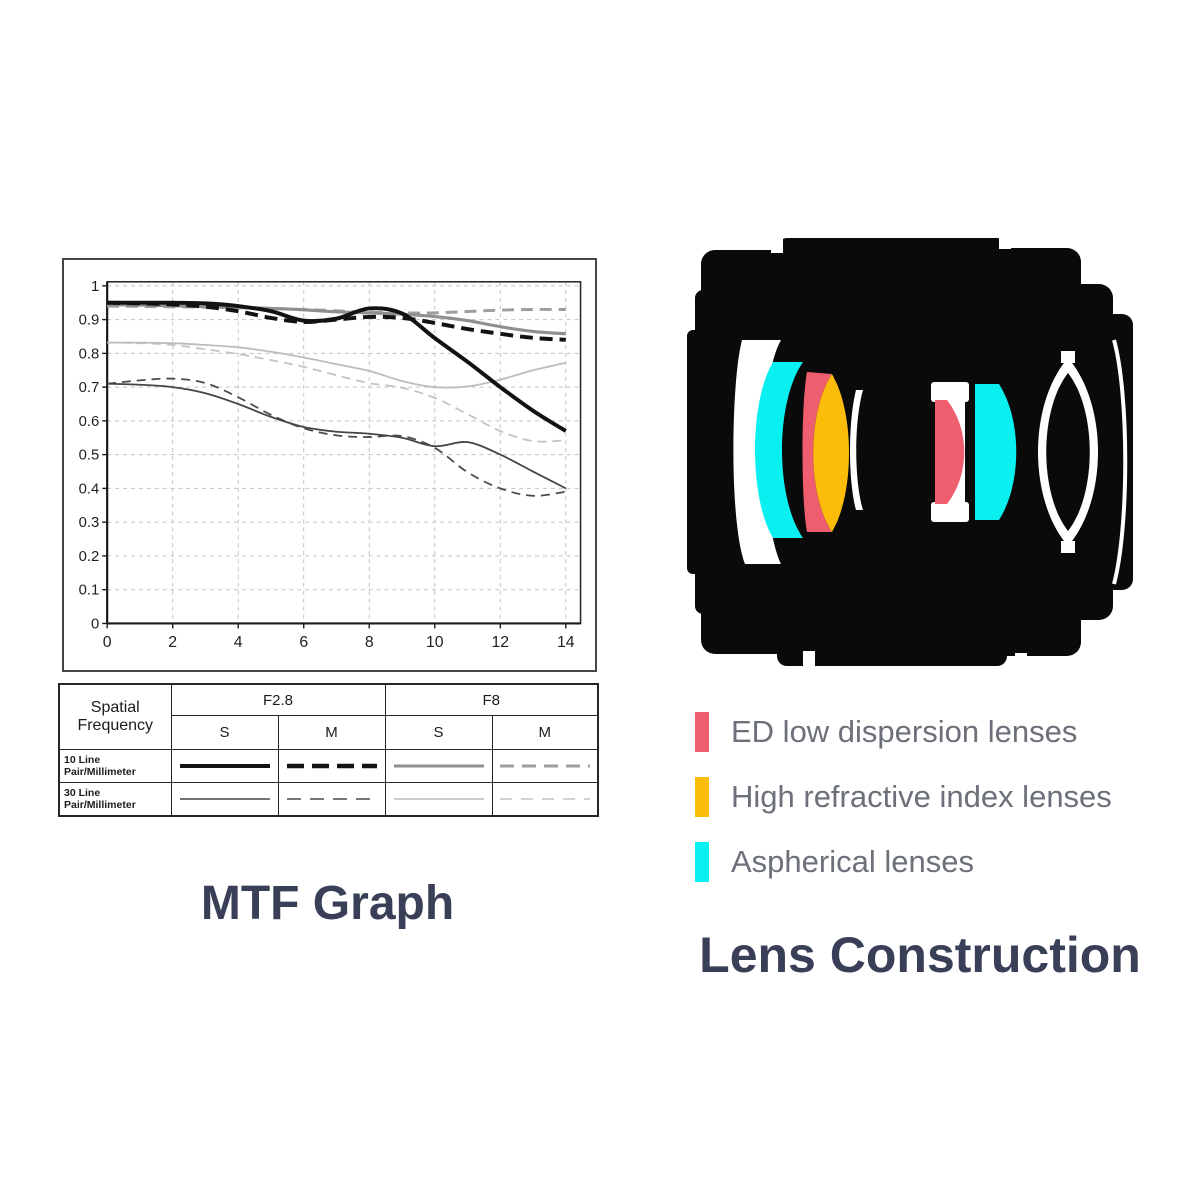 Image resolution: width=1200 pixels, height=1200 pixels. What do you see at coordinates (95, 287) in the screenshot?
I see `y-tick-label: 1` at bounding box center [95, 287].